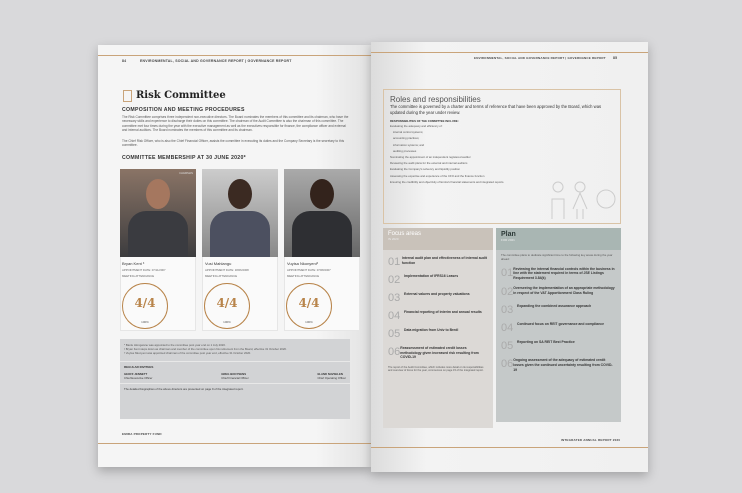 The height and width of the screenshot is (493, 742). I want to click on page-number: 85, so click(615, 58).